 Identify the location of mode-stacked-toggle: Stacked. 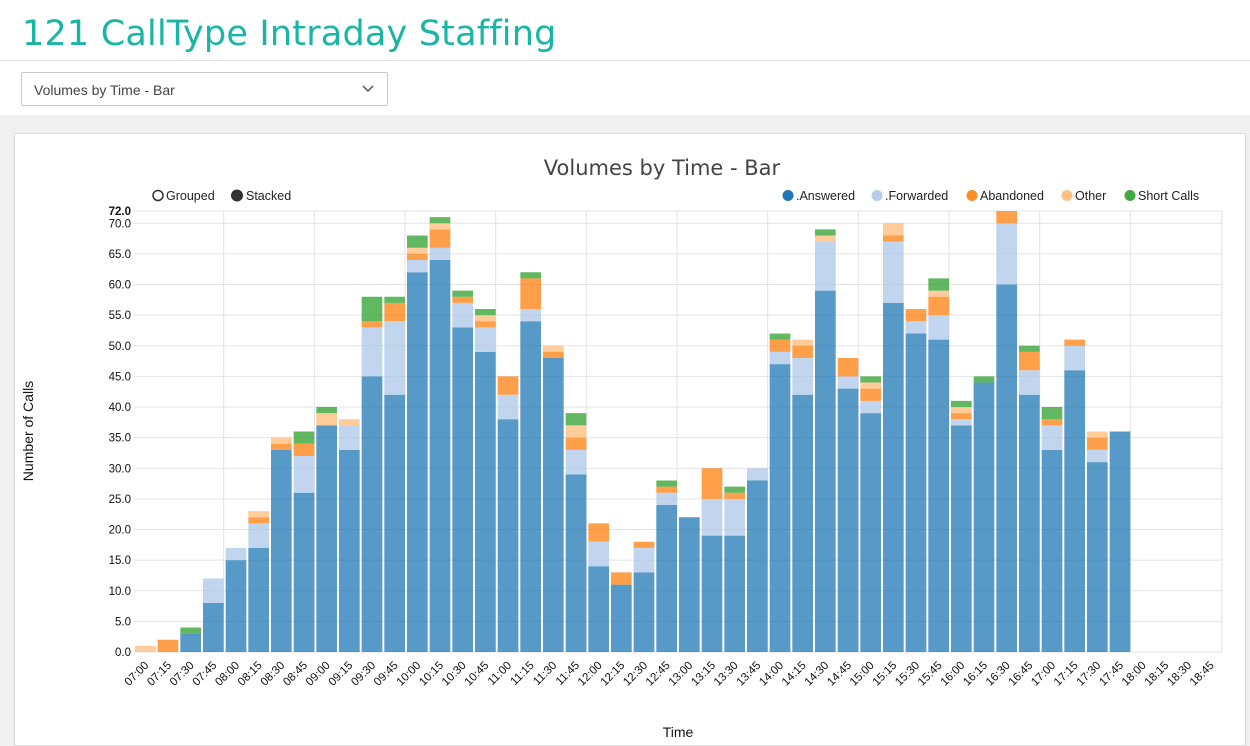
(261, 196).